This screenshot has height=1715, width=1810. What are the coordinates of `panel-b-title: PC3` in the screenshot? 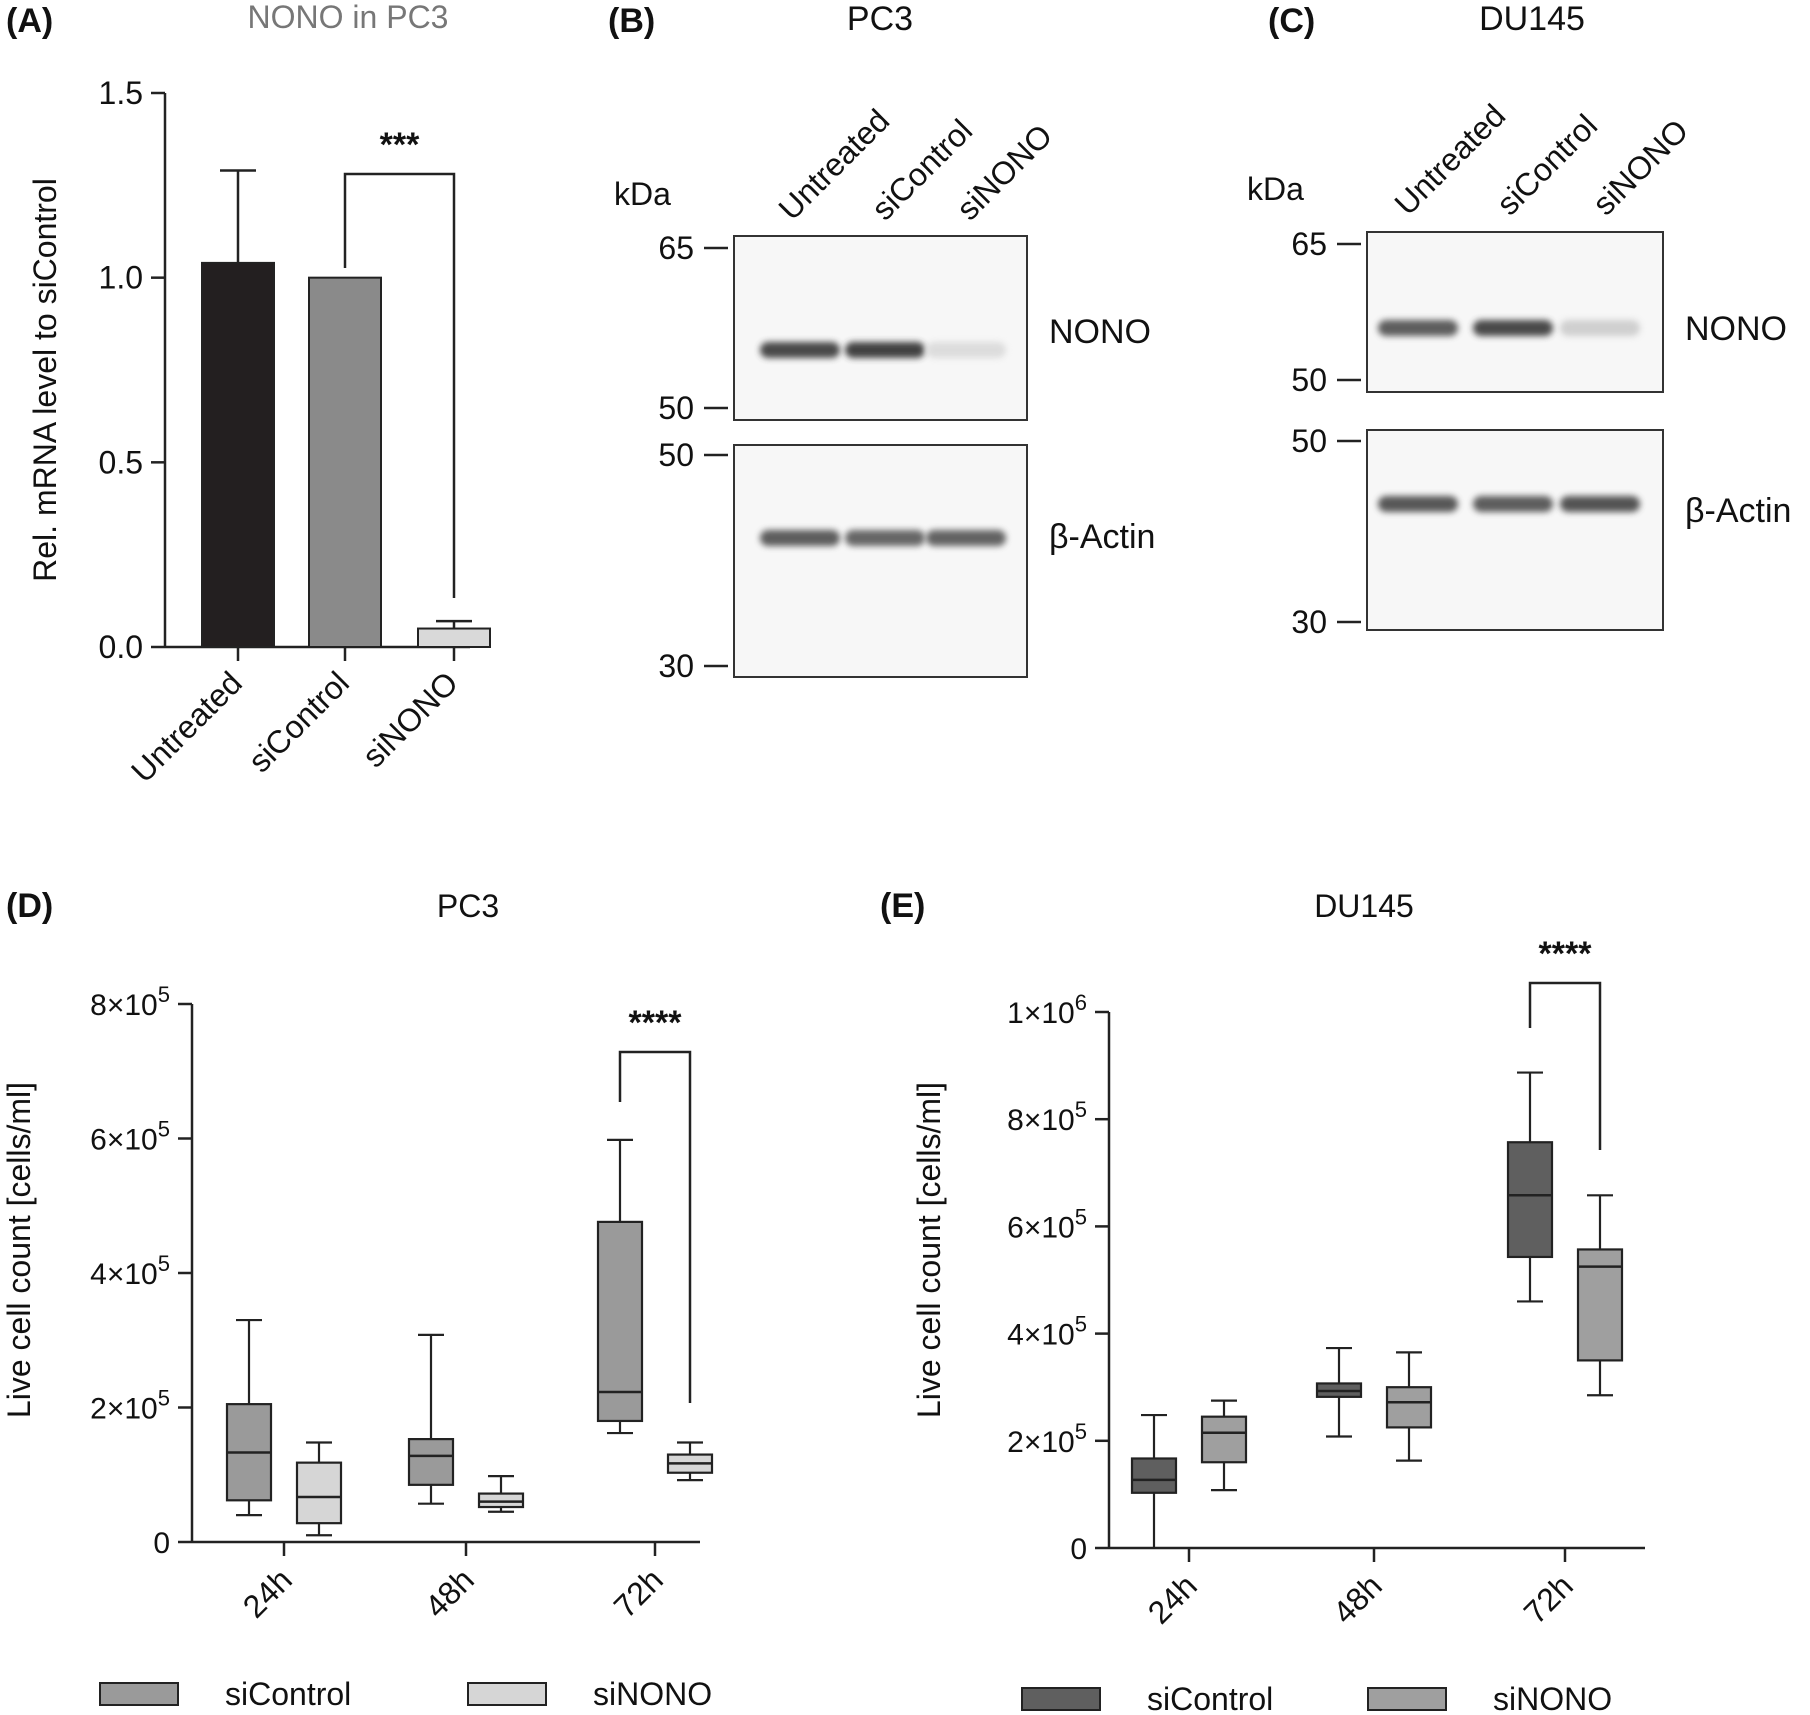 It's located at (880, 19).